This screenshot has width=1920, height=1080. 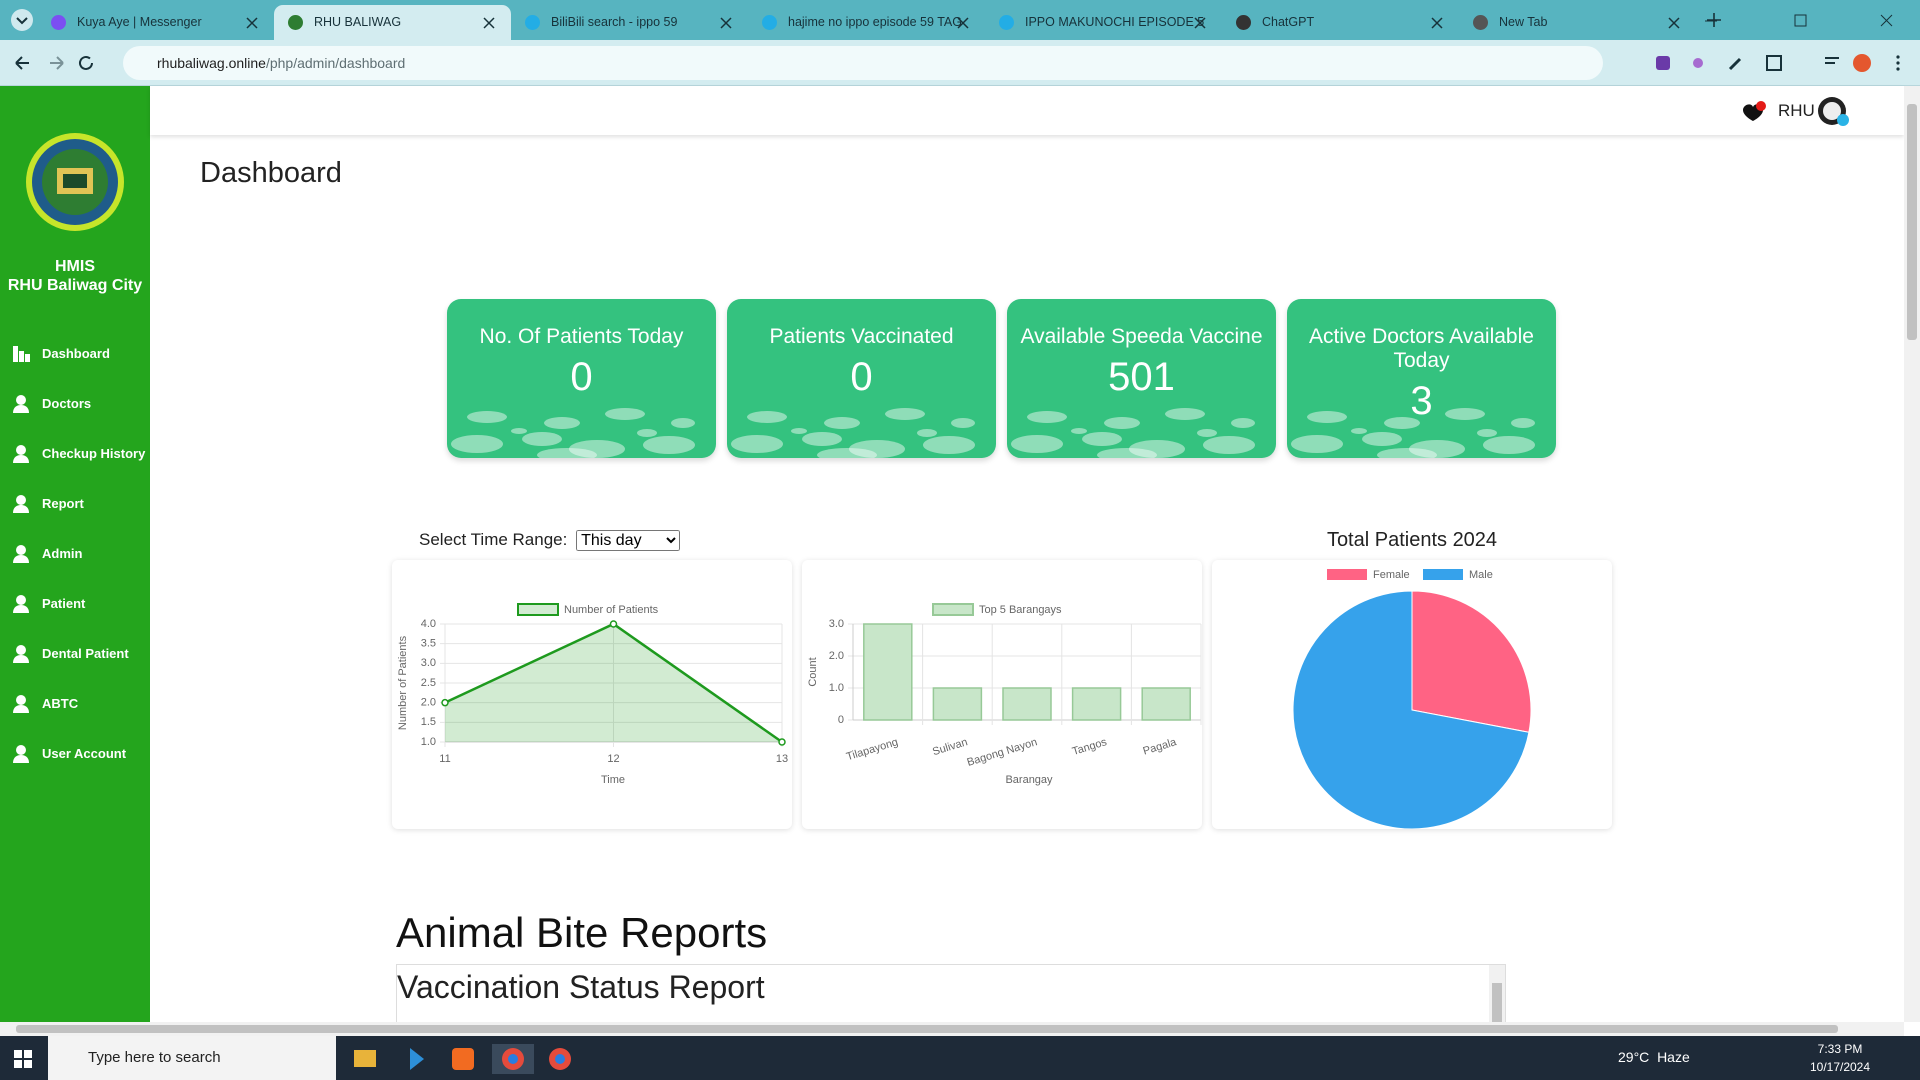 What do you see at coordinates (75, 703) in the screenshot?
I see `menu-item: ABTC` at bounding box center [75, 703].